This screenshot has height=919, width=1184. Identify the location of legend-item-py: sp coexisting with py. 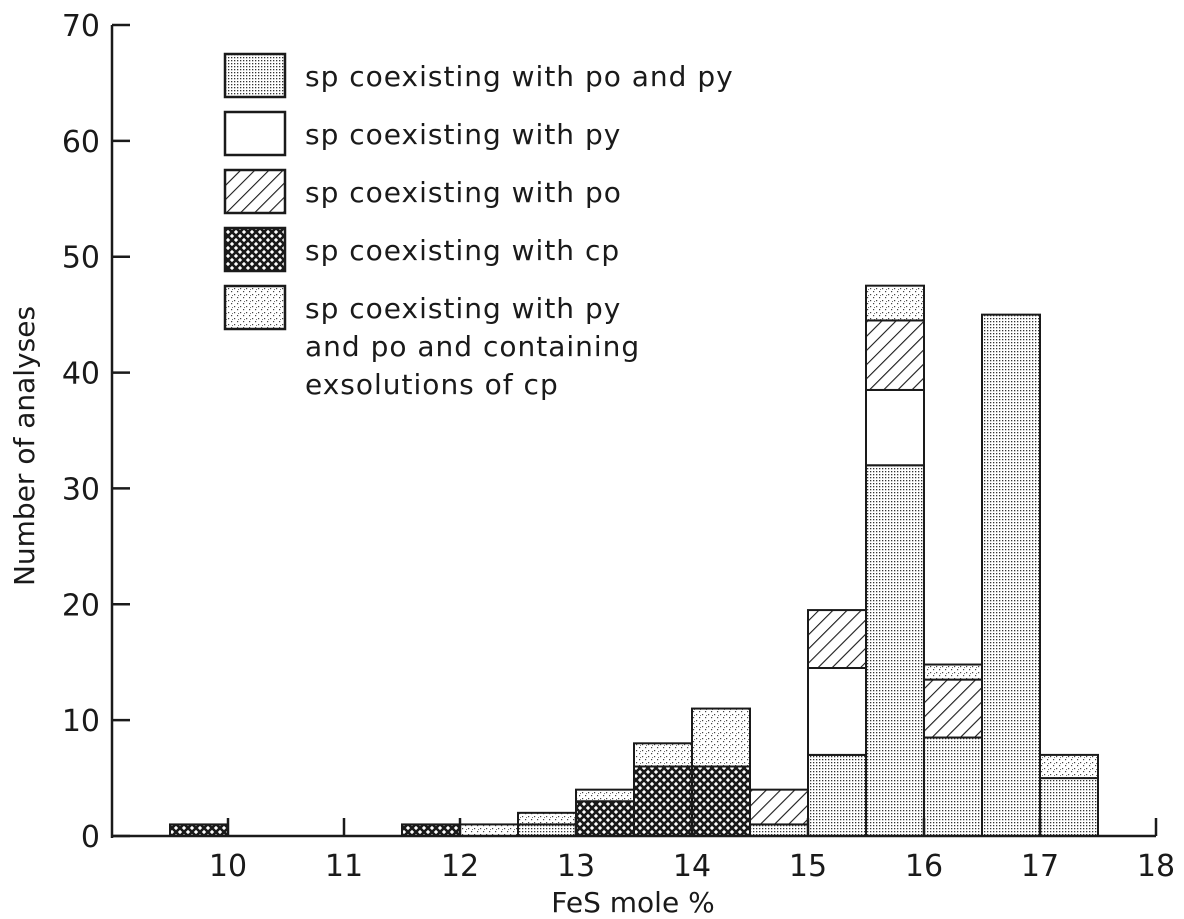
(422, 133).